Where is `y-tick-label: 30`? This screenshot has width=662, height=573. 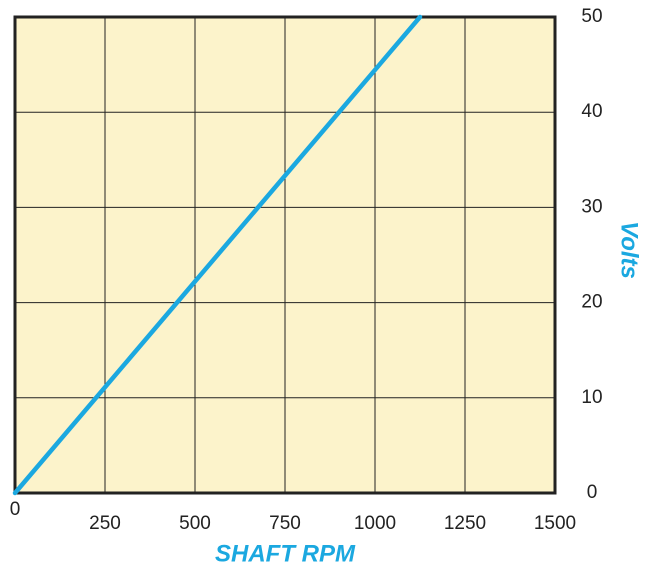
y-tick-label: 30 is located at coordinates (591, 206).